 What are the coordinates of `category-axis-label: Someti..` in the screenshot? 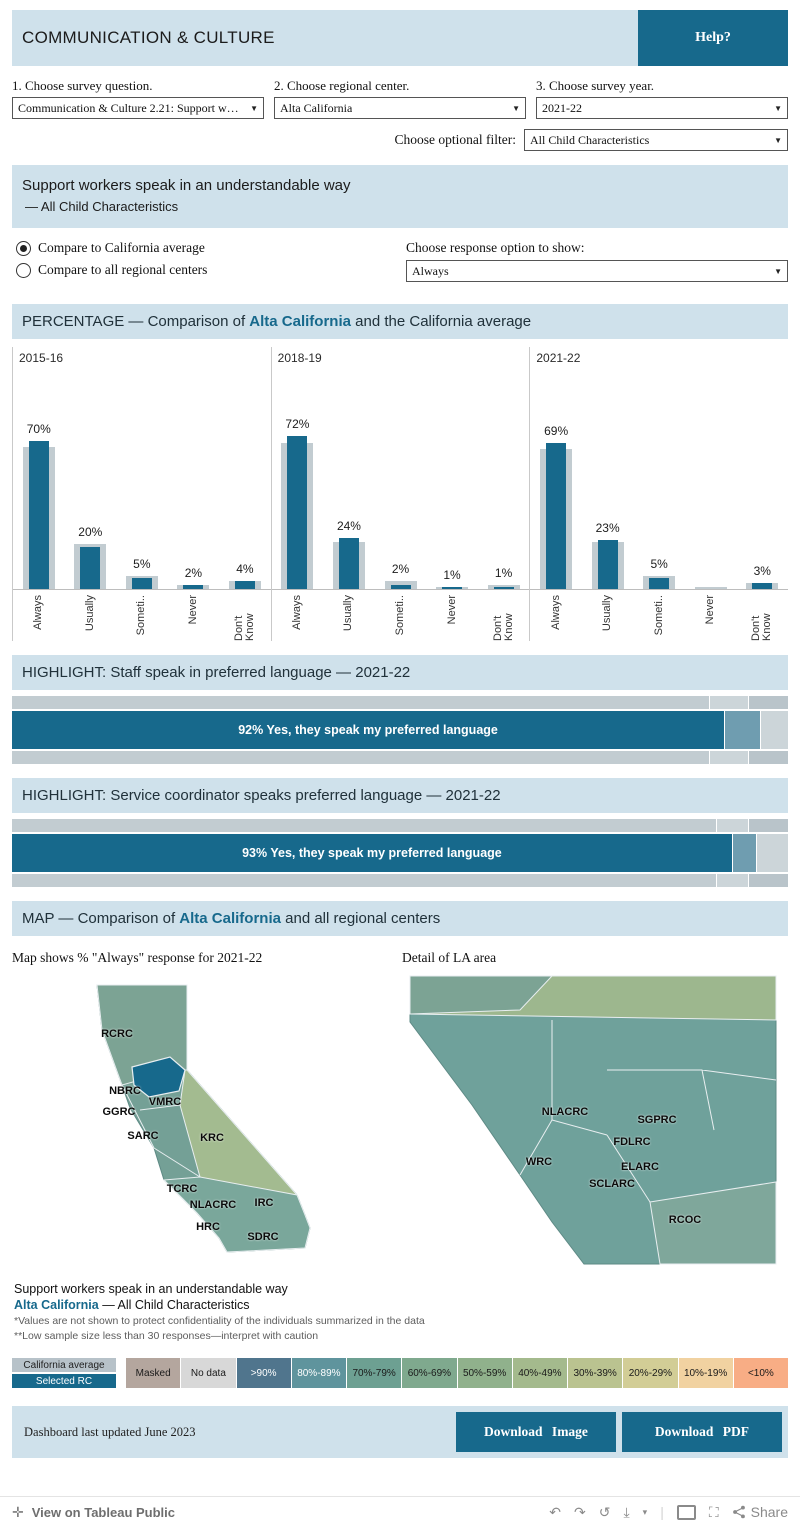 It's located at (141, 615).